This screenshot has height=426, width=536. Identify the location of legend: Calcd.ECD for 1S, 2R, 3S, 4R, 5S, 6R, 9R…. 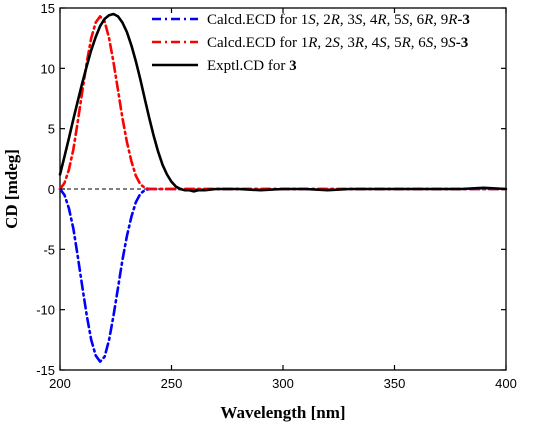
(311, 43).